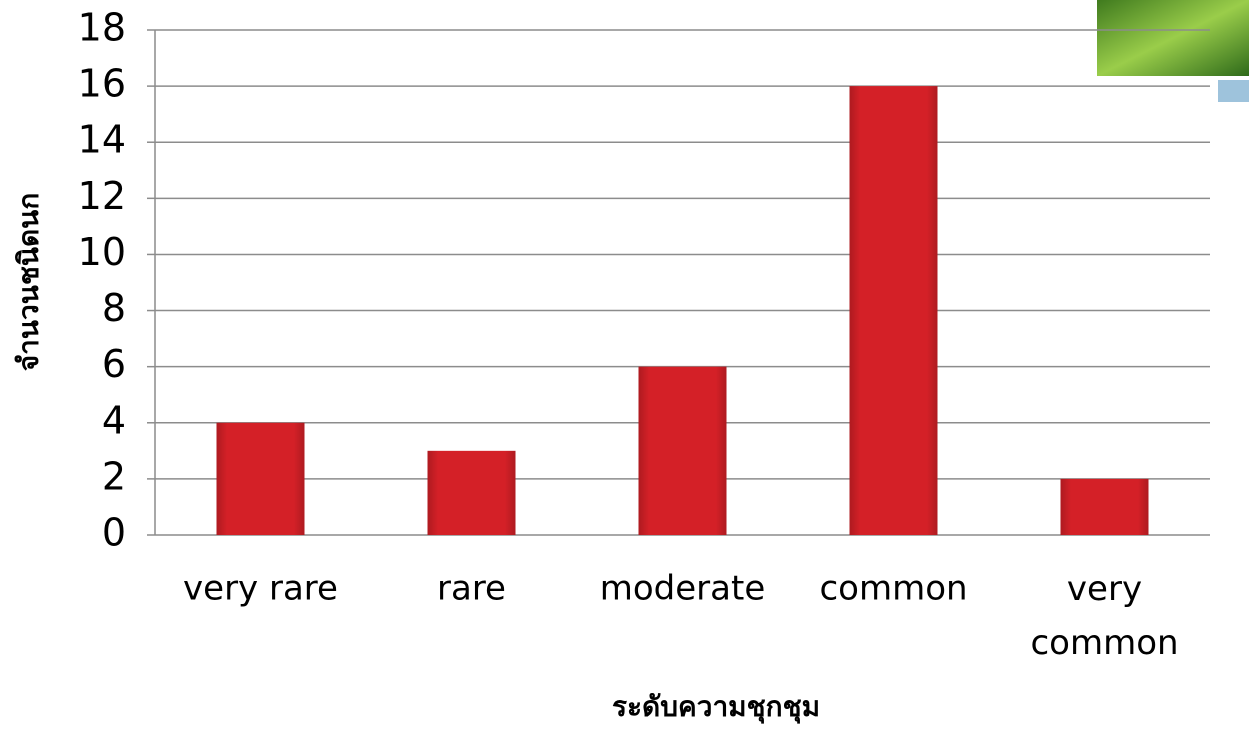 This screenshot has height=729, width=1249. I want to click on y-tick-label: 12, so click(102, 196).